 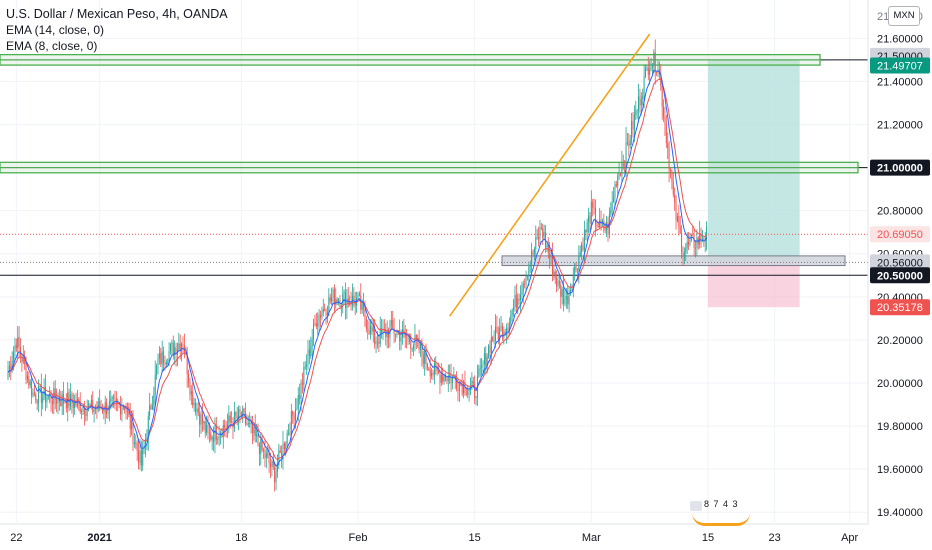 What do you see at coordinates (16, 538) in the screenshot?
I see `x-tick-label: 22` at bounding box center [16, 538].